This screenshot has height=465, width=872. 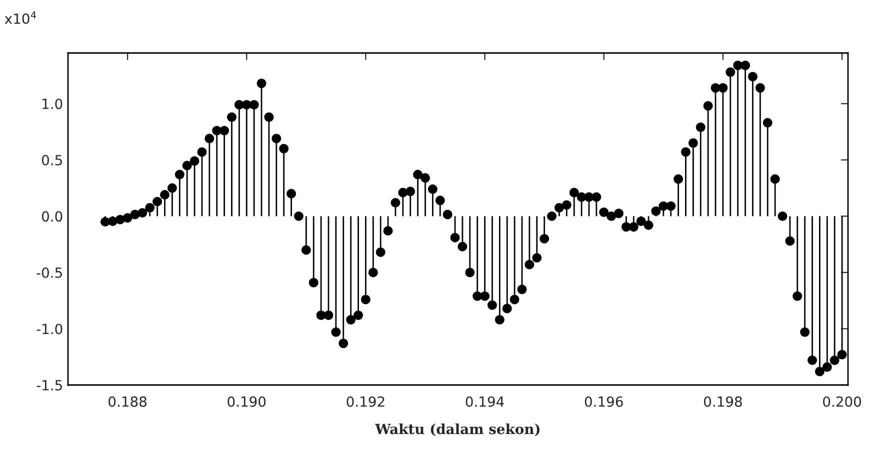 I want to click on x-tick-label: 0.194, so click(x=485, y=401).